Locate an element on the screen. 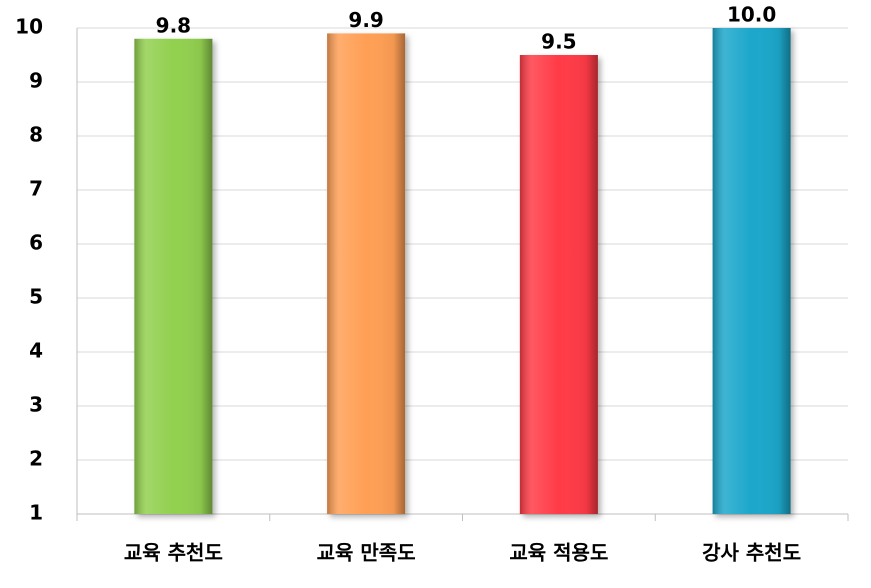 The width and height of the screenshot is (871, 588). x-tick-label: 교육 만족도 is located at coordinates (366, 553).